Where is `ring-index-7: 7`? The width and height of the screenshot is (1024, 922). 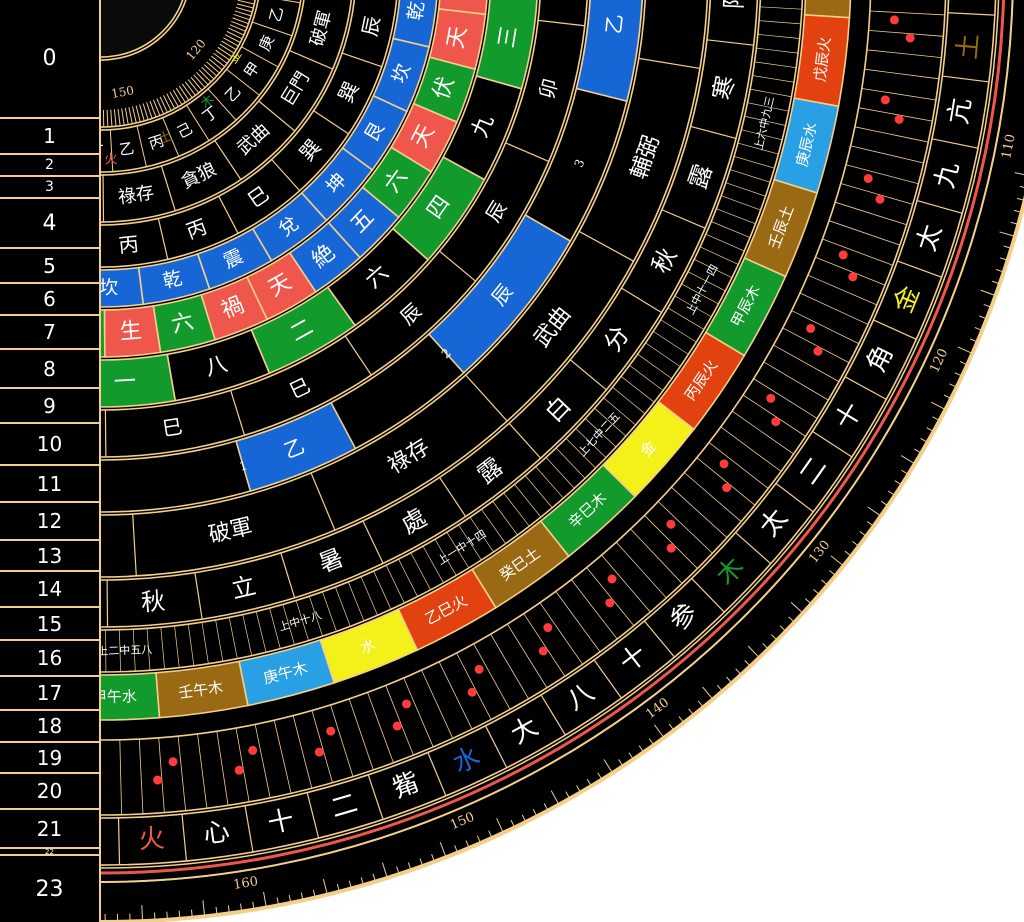 ring-index-7: 7 is located at coordinates (49, 333).